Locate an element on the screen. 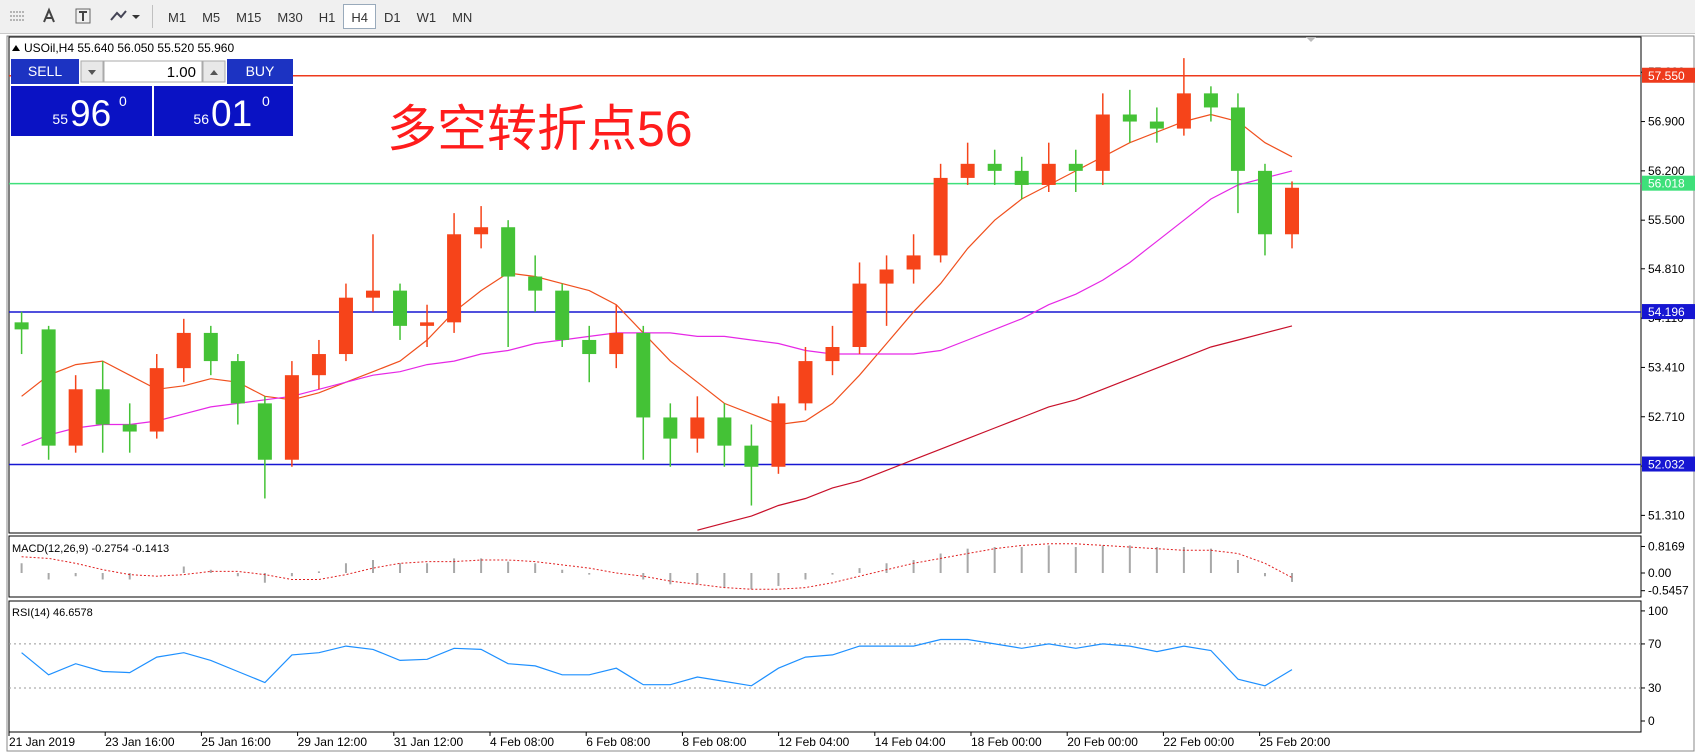  buy-button is located at coordinates (260, 71).